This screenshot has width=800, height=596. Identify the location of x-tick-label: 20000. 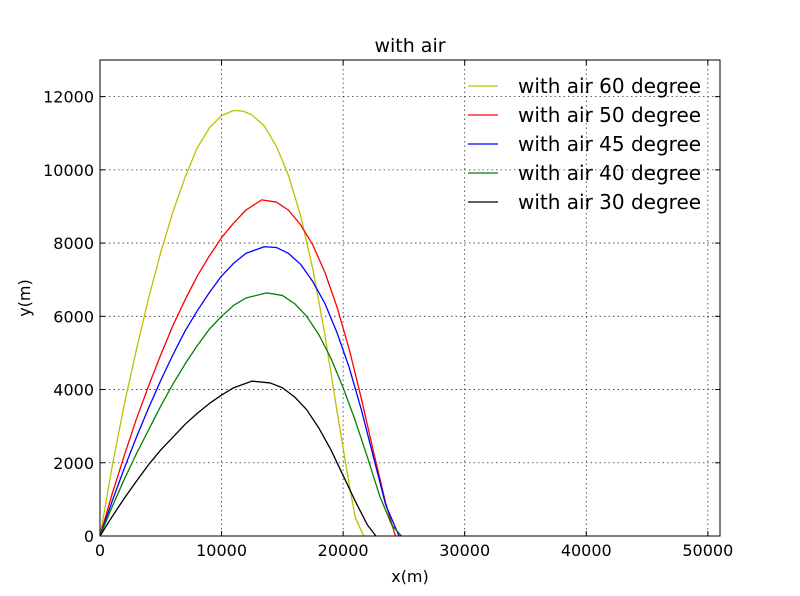
(343, 550).